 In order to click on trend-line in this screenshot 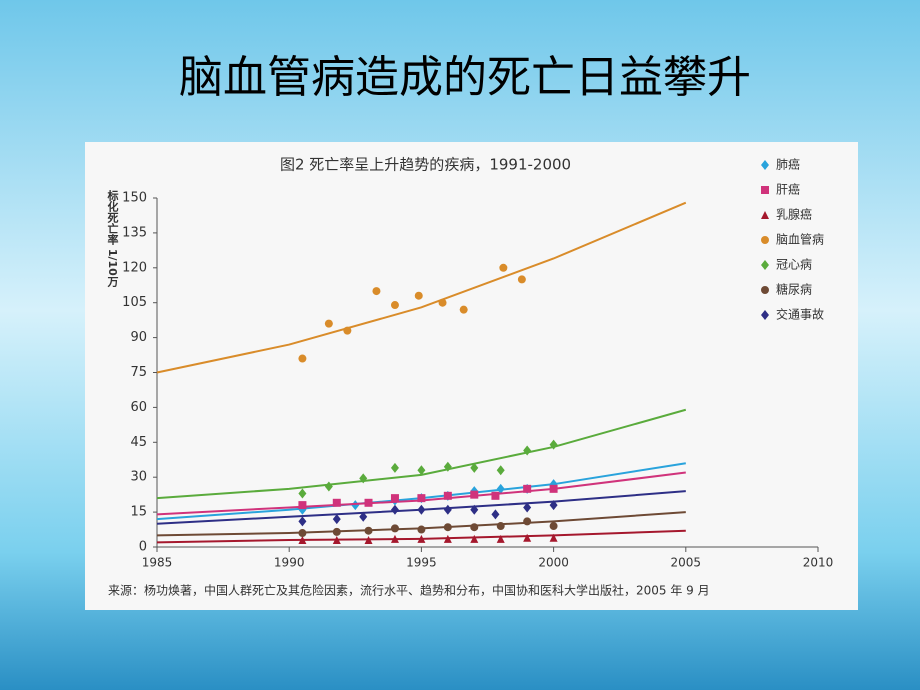, I will do `click(421, 287)`.